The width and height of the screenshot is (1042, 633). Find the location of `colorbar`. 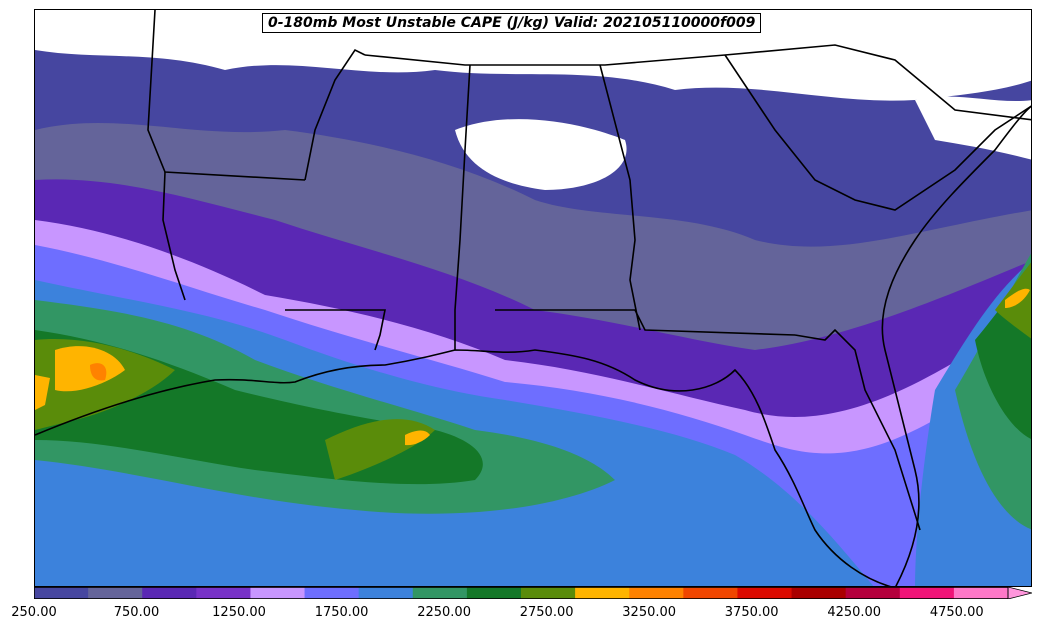

colorbar is located at coordinates (533, 593).